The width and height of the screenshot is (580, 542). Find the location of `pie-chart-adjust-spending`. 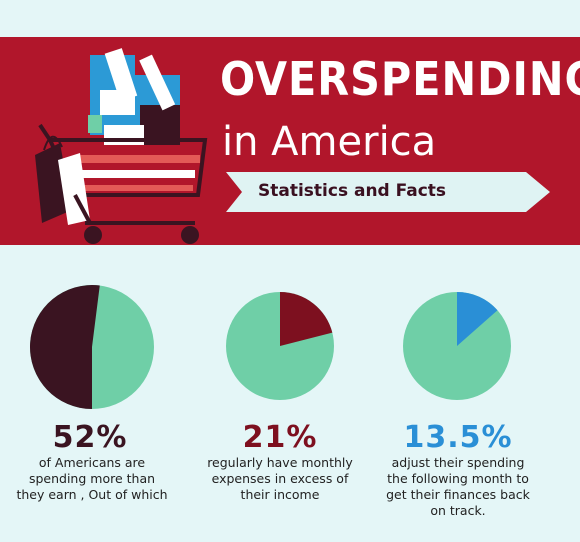

pie-chart-adjust-spending is located at coordinates (457, 346).